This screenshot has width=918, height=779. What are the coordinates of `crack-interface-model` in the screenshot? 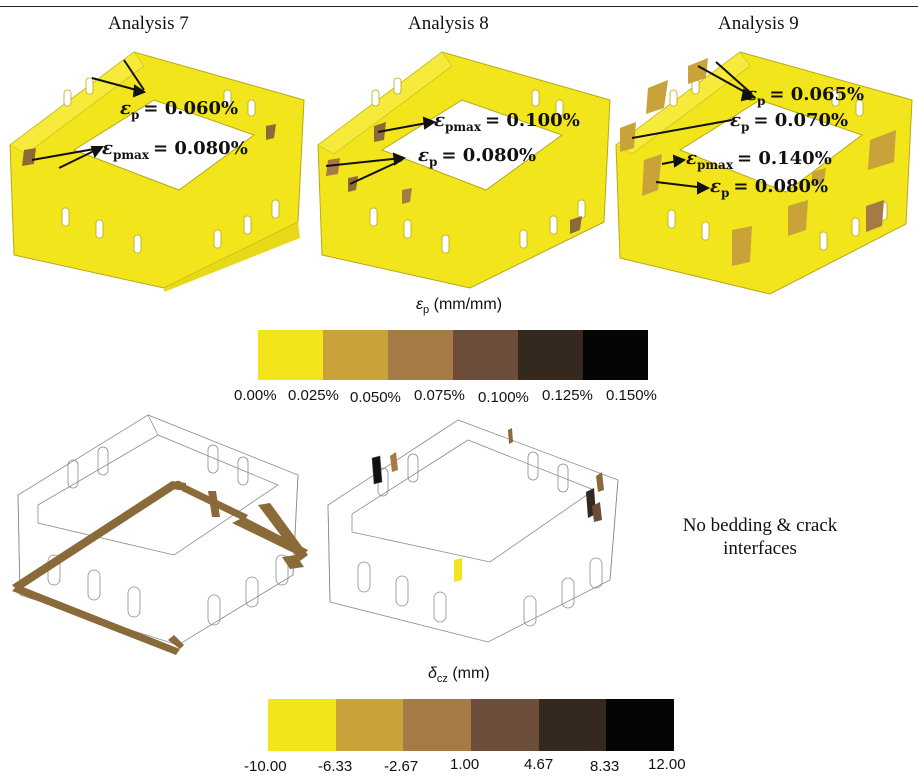 It's located at (473, 531).